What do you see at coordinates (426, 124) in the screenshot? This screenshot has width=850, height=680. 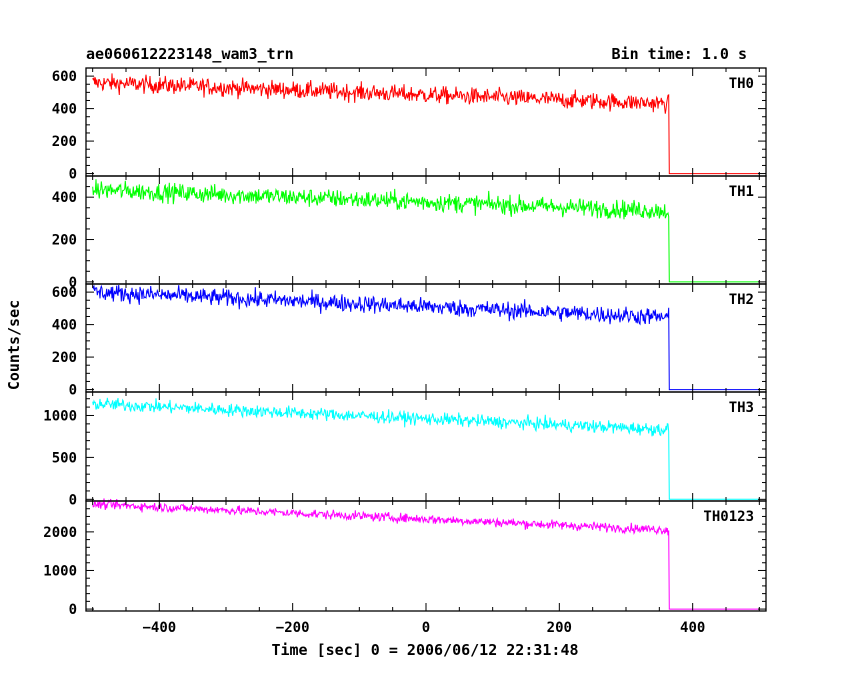 I see `series-line-th0` at bounding box center [426, 124].